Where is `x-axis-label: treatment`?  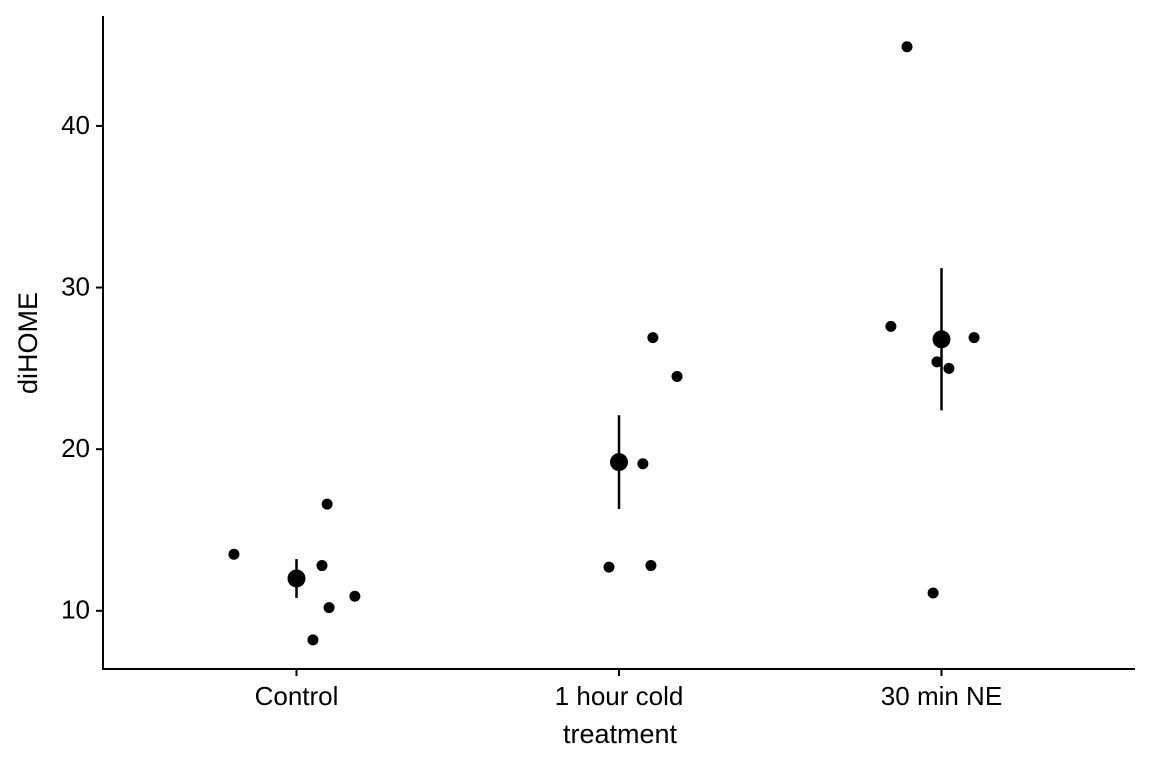 x-axis-label: treatment is located at coordinates (620, 734).